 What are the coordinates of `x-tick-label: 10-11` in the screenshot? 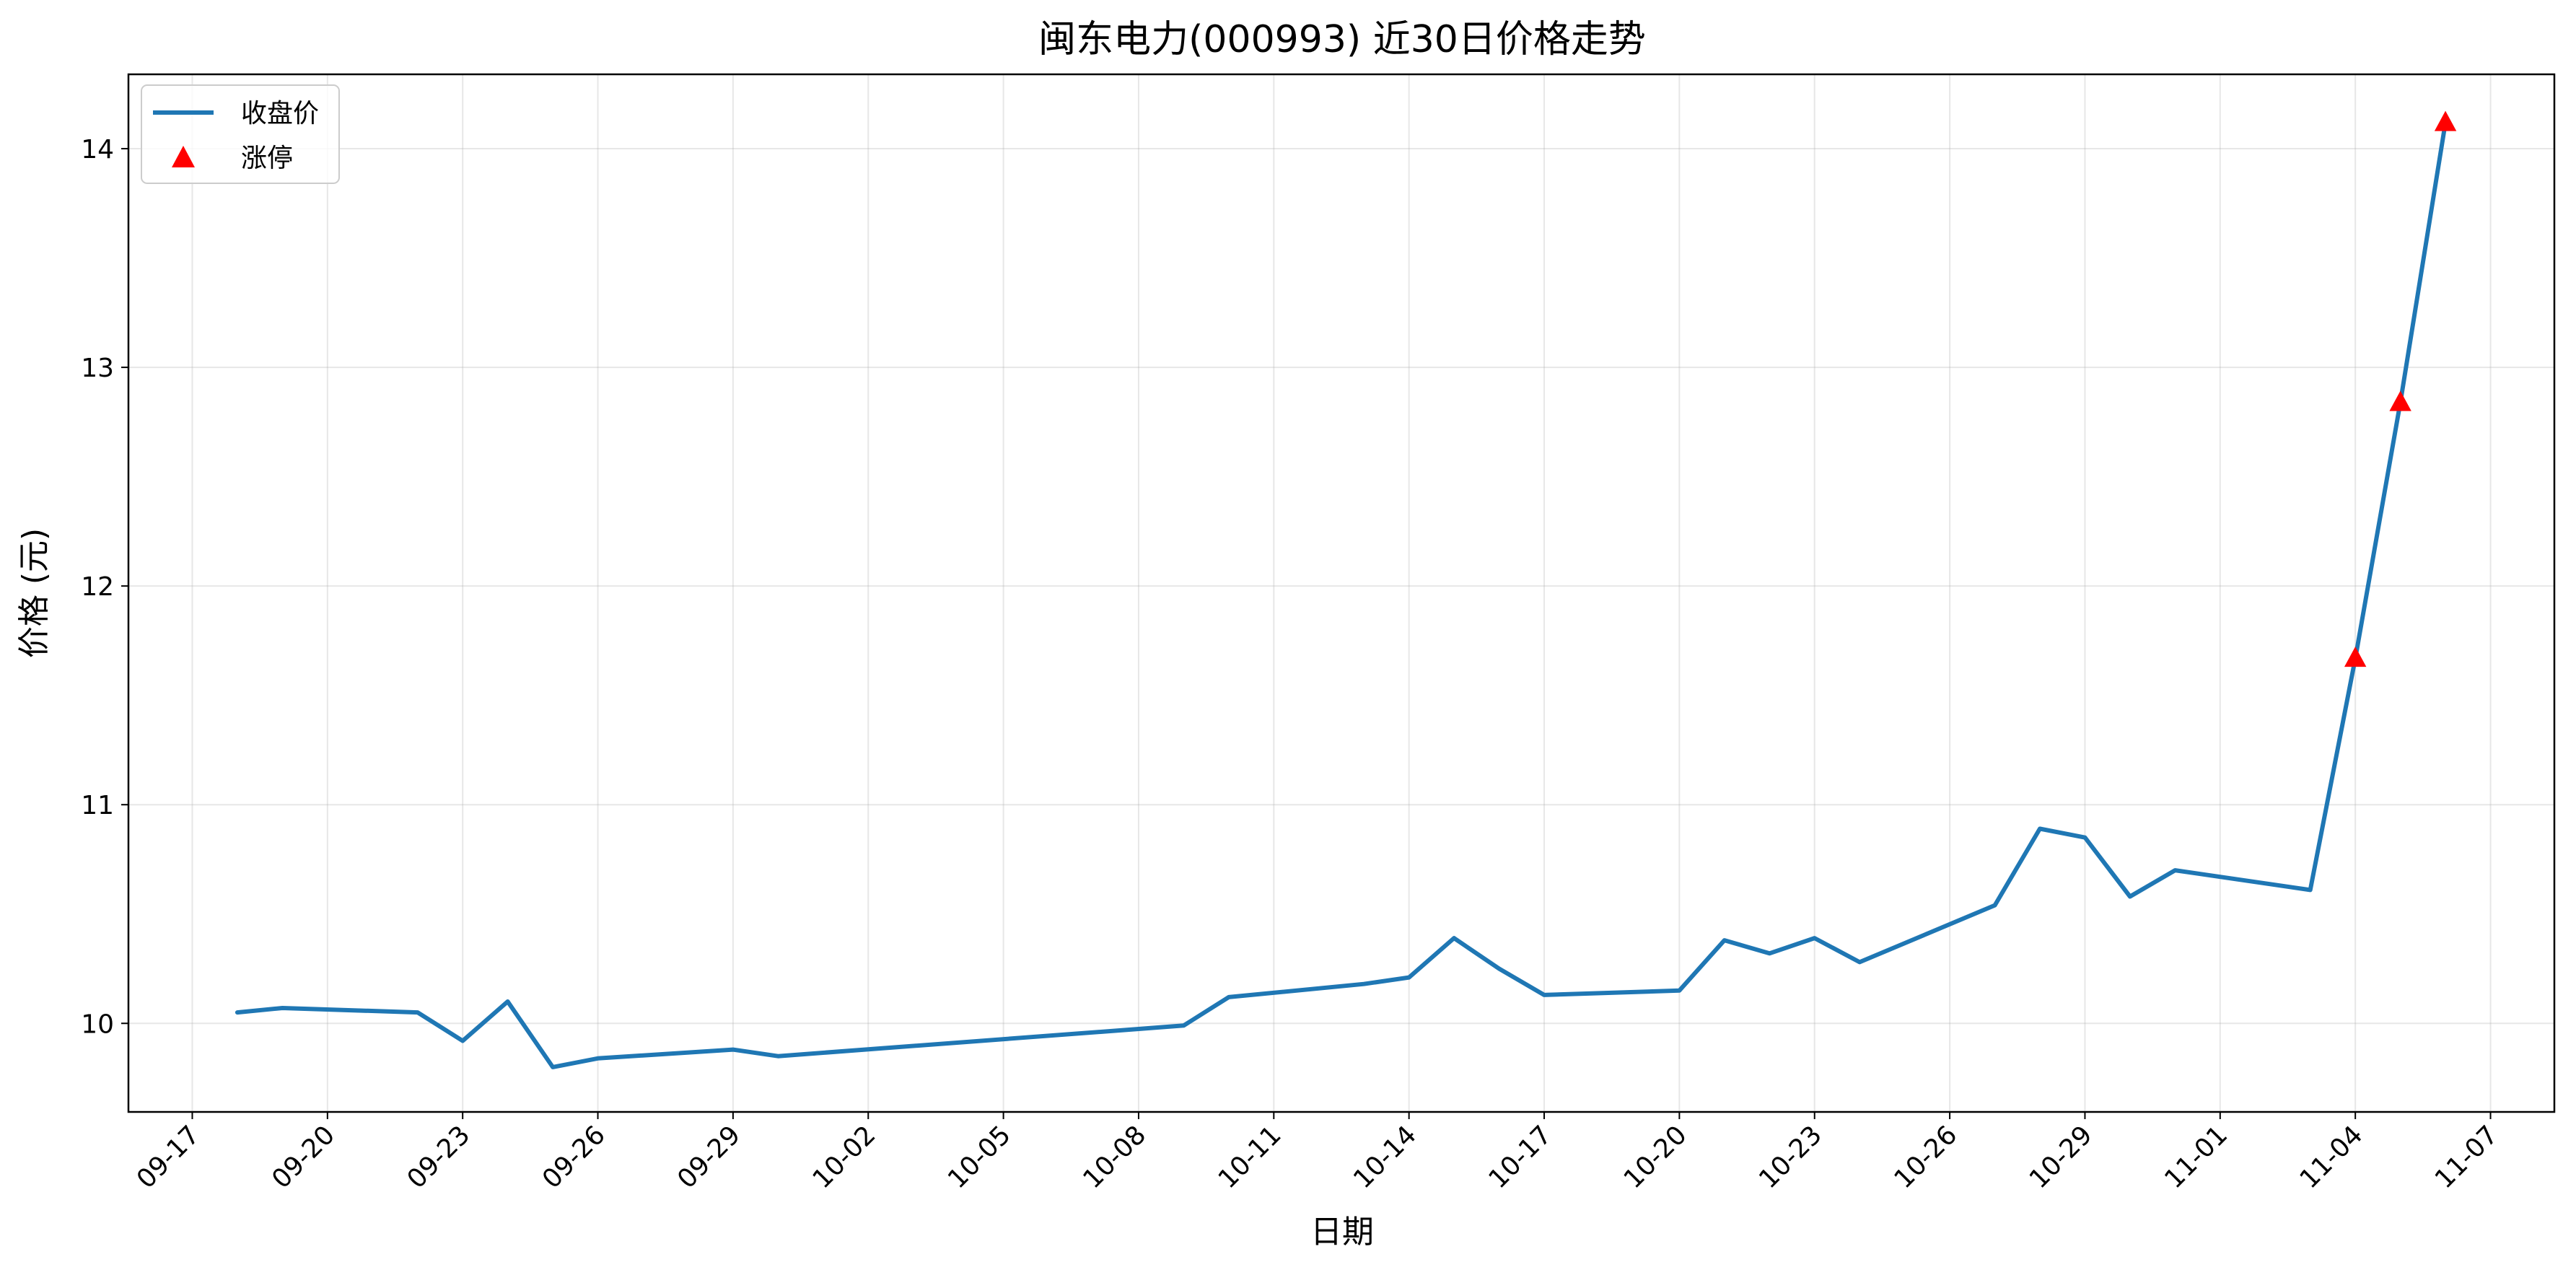 It's located at (1250, 1157).